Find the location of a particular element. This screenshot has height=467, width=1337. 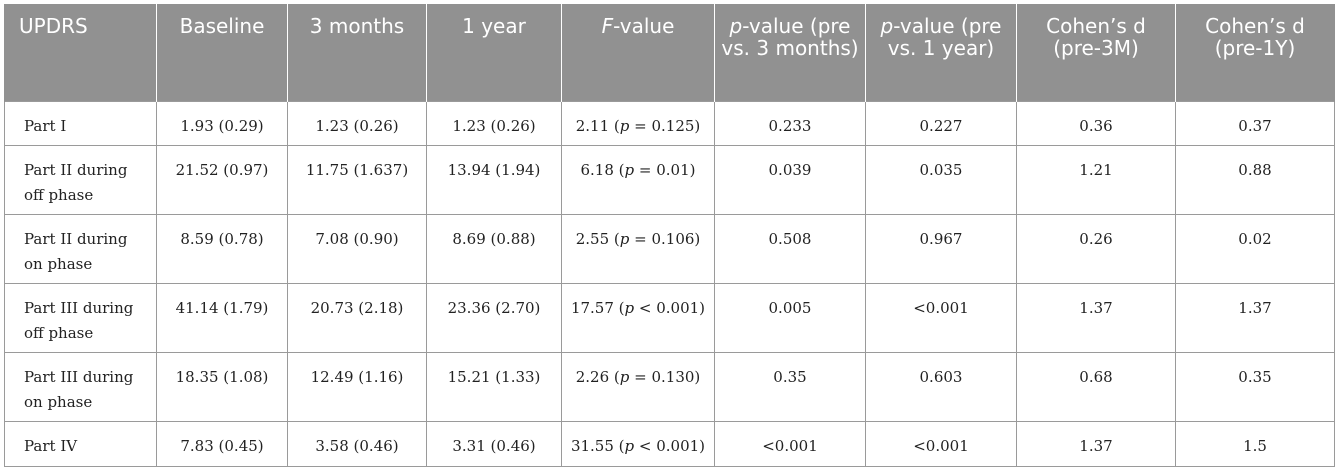

header-f-value: F-value is located at coordinates (638, 52).